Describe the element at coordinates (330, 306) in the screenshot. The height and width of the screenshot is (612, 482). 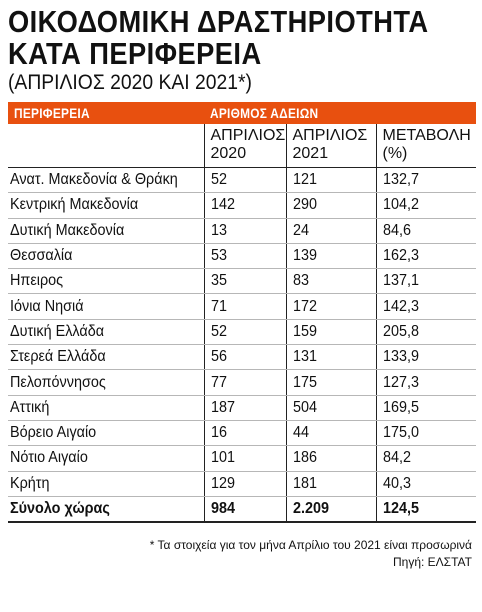
I see `apr2021-cell: 172` at that location.